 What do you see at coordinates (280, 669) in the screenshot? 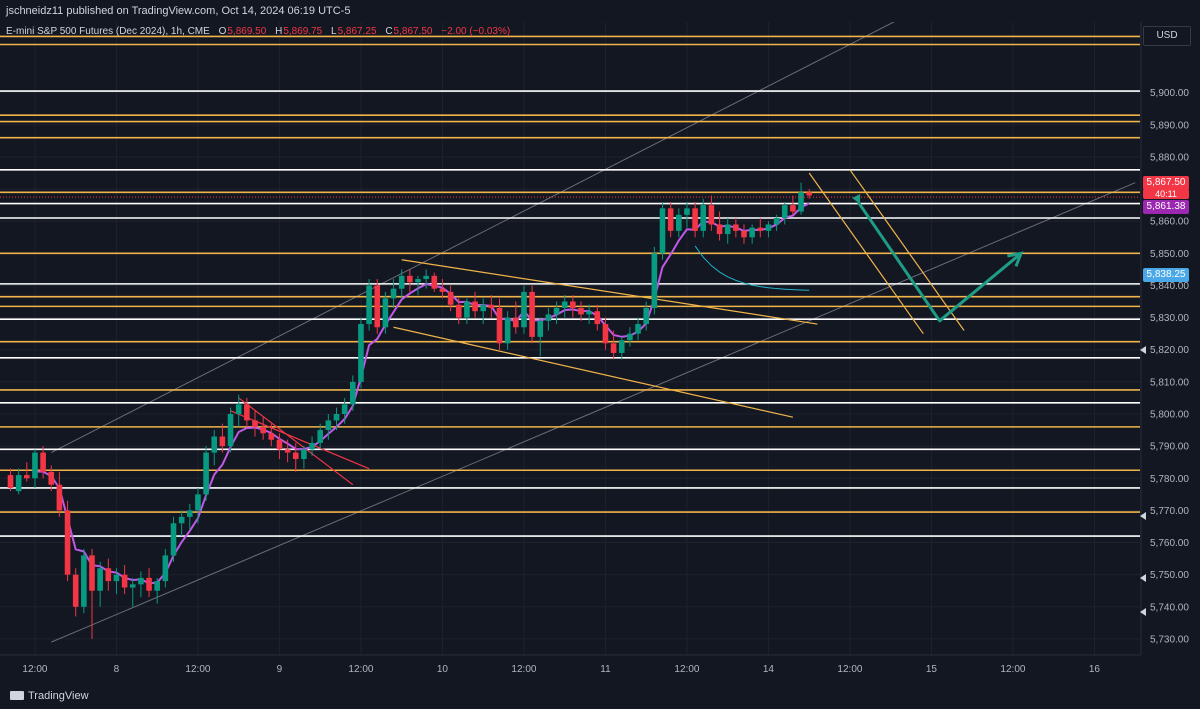
I see `x-tick-label: 9` at bounding box center [280, 669].